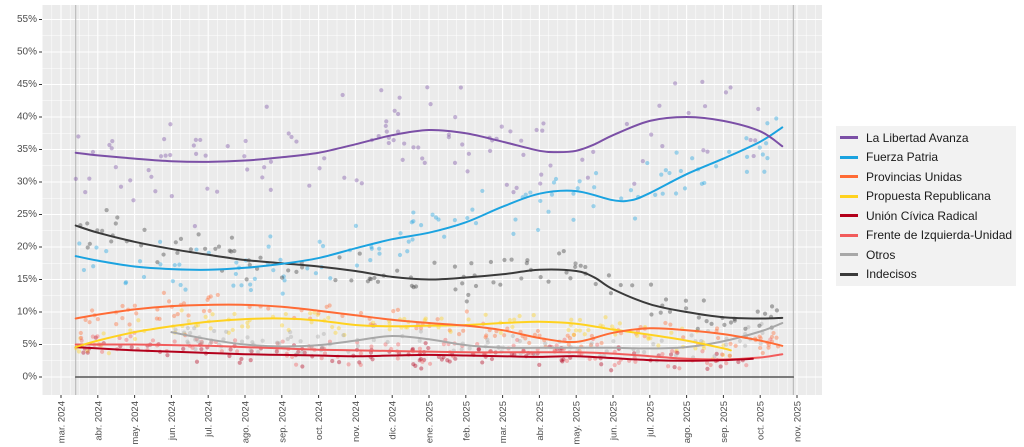 The height and width of the screenshot is (447, 1024). What do you see at coordinates (540, 421) in the screenshot?
I see `x-tick-label: abr. 2025` at bounding box center [540, 421].